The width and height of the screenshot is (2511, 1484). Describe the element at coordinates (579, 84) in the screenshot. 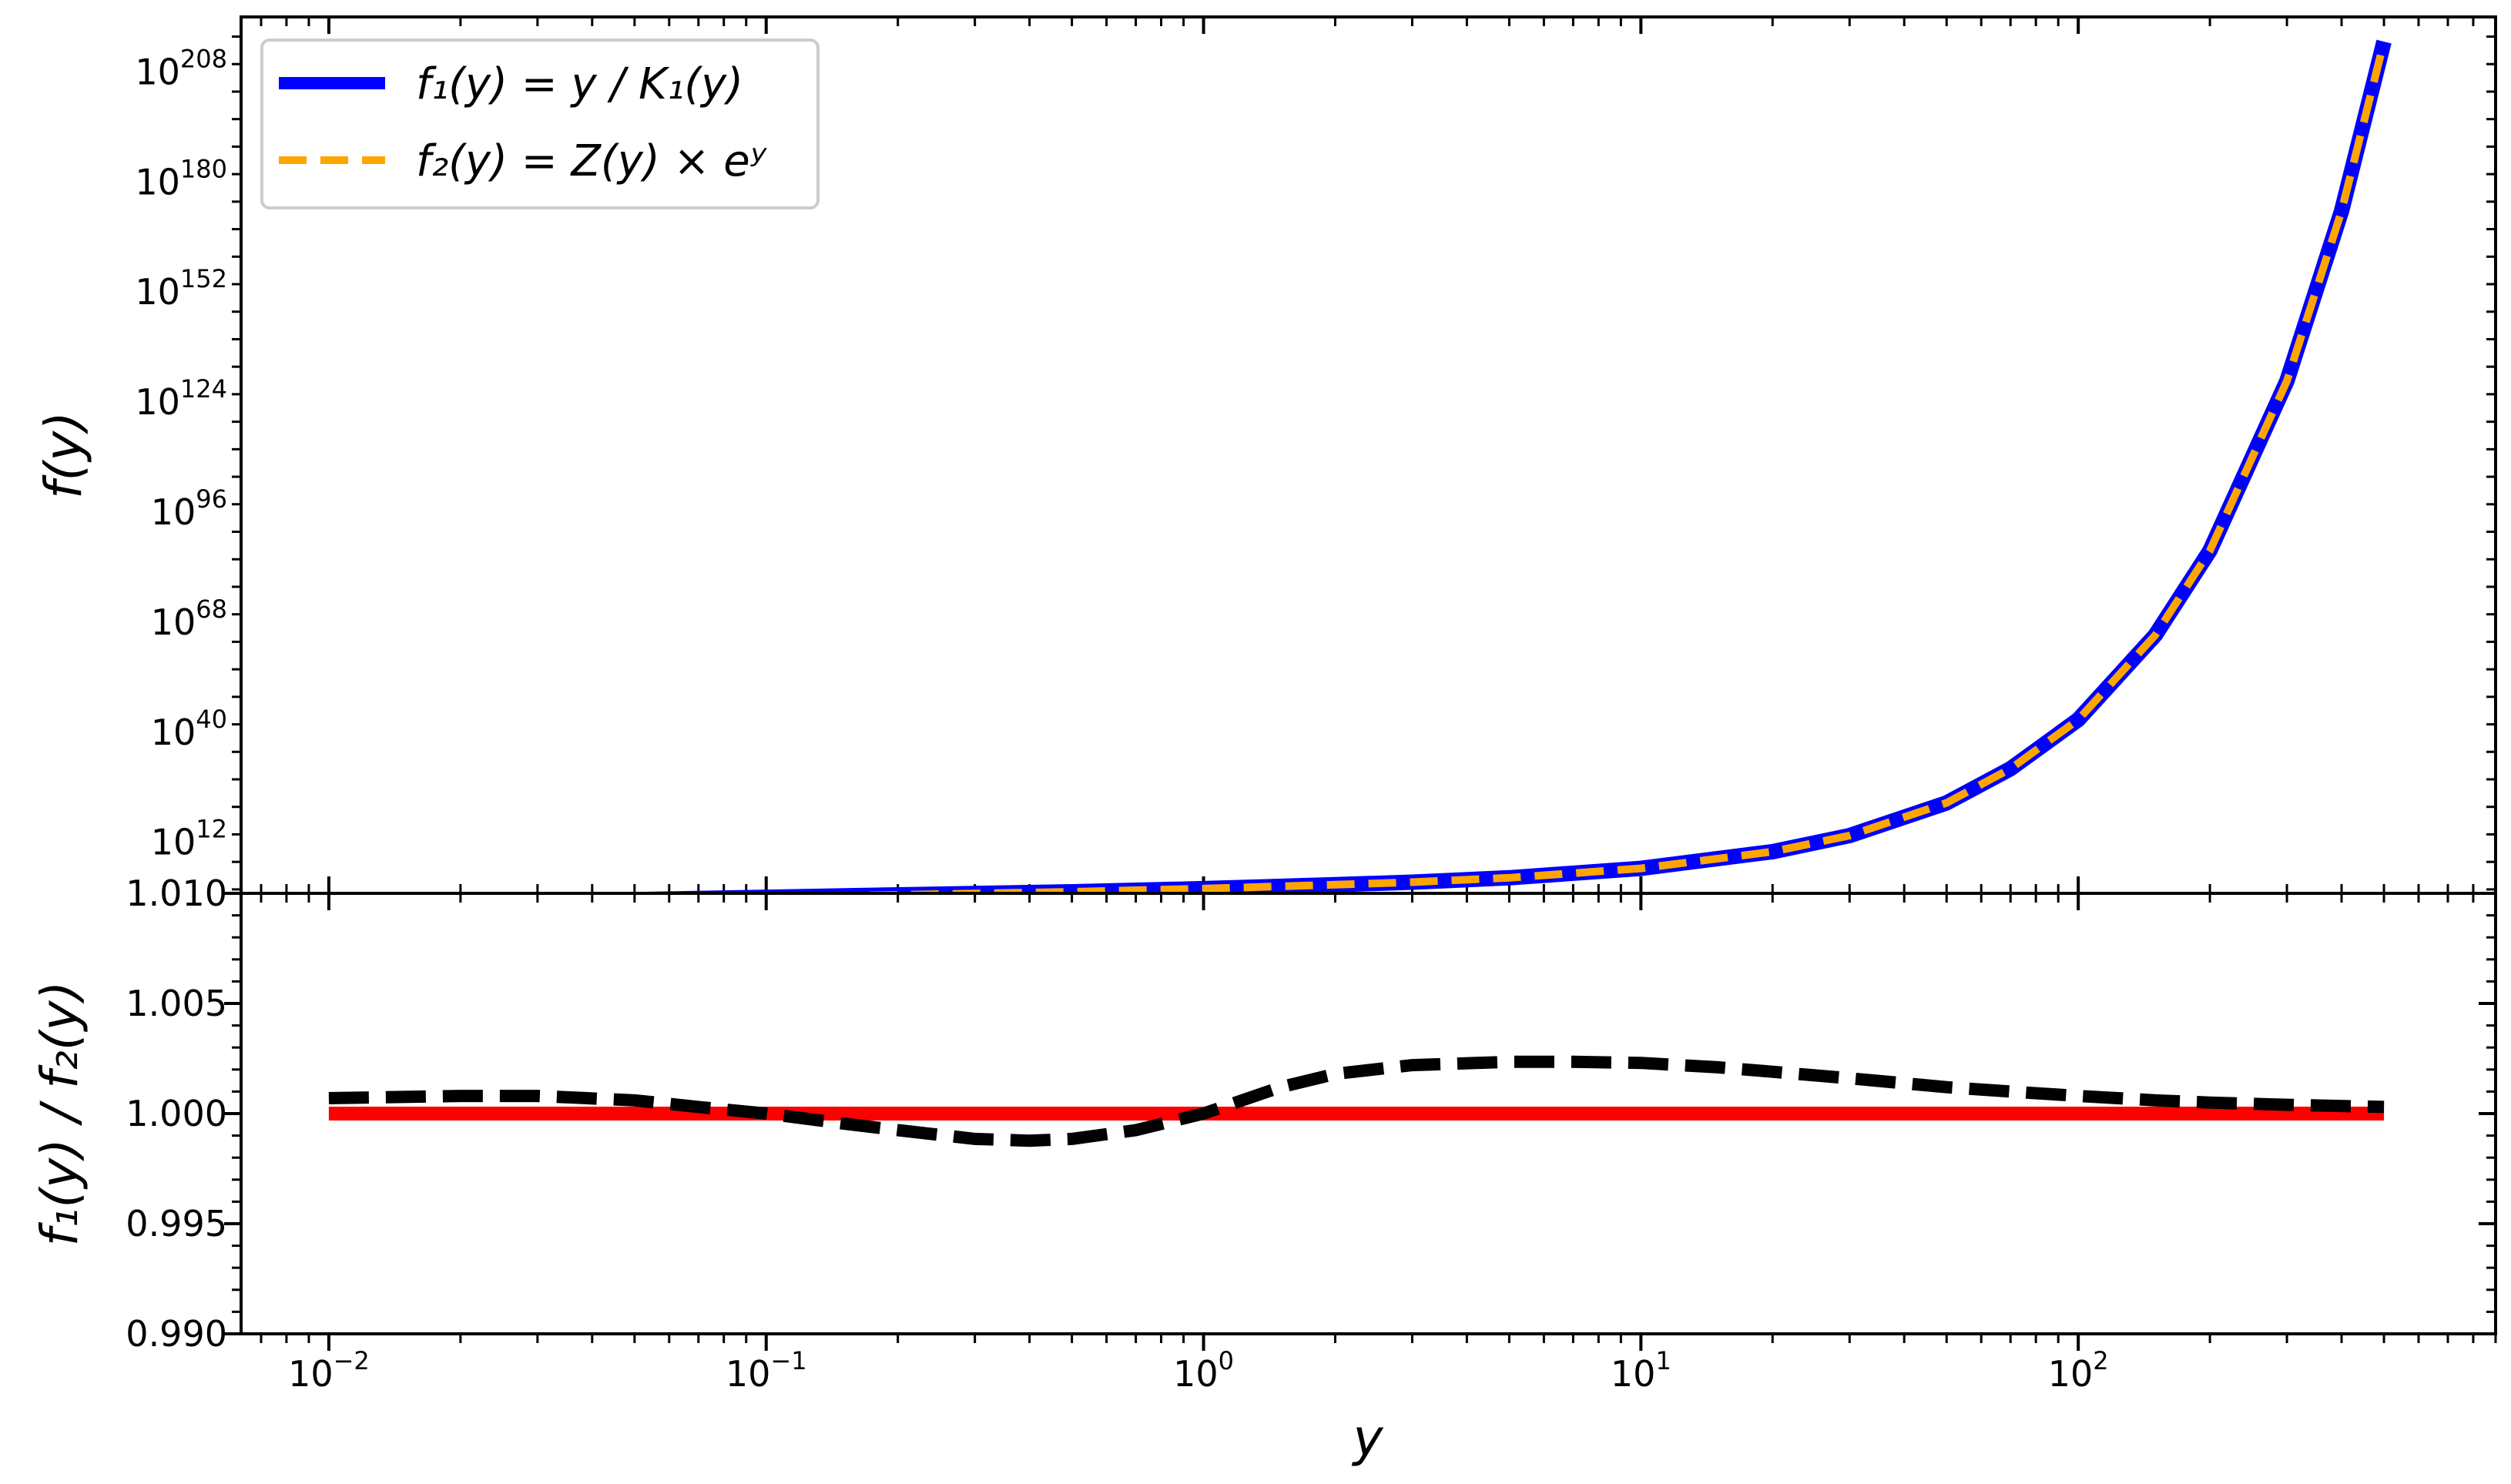

I see `legend-label-f1: f₁(y) = y / K₁(y)` at that location.